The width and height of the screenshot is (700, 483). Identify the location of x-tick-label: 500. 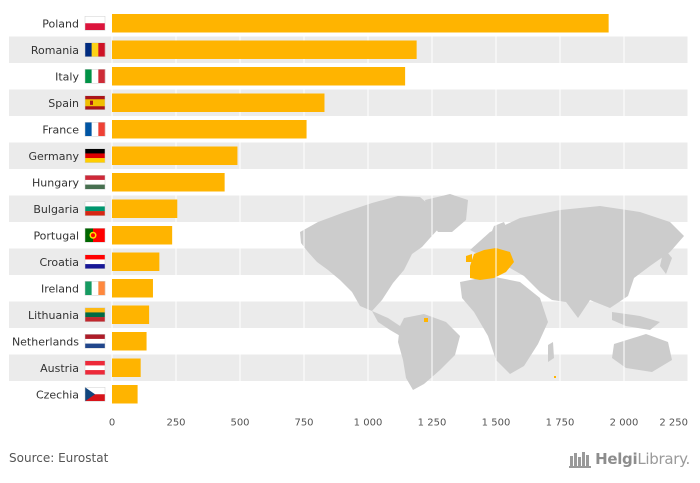
(239, 423).